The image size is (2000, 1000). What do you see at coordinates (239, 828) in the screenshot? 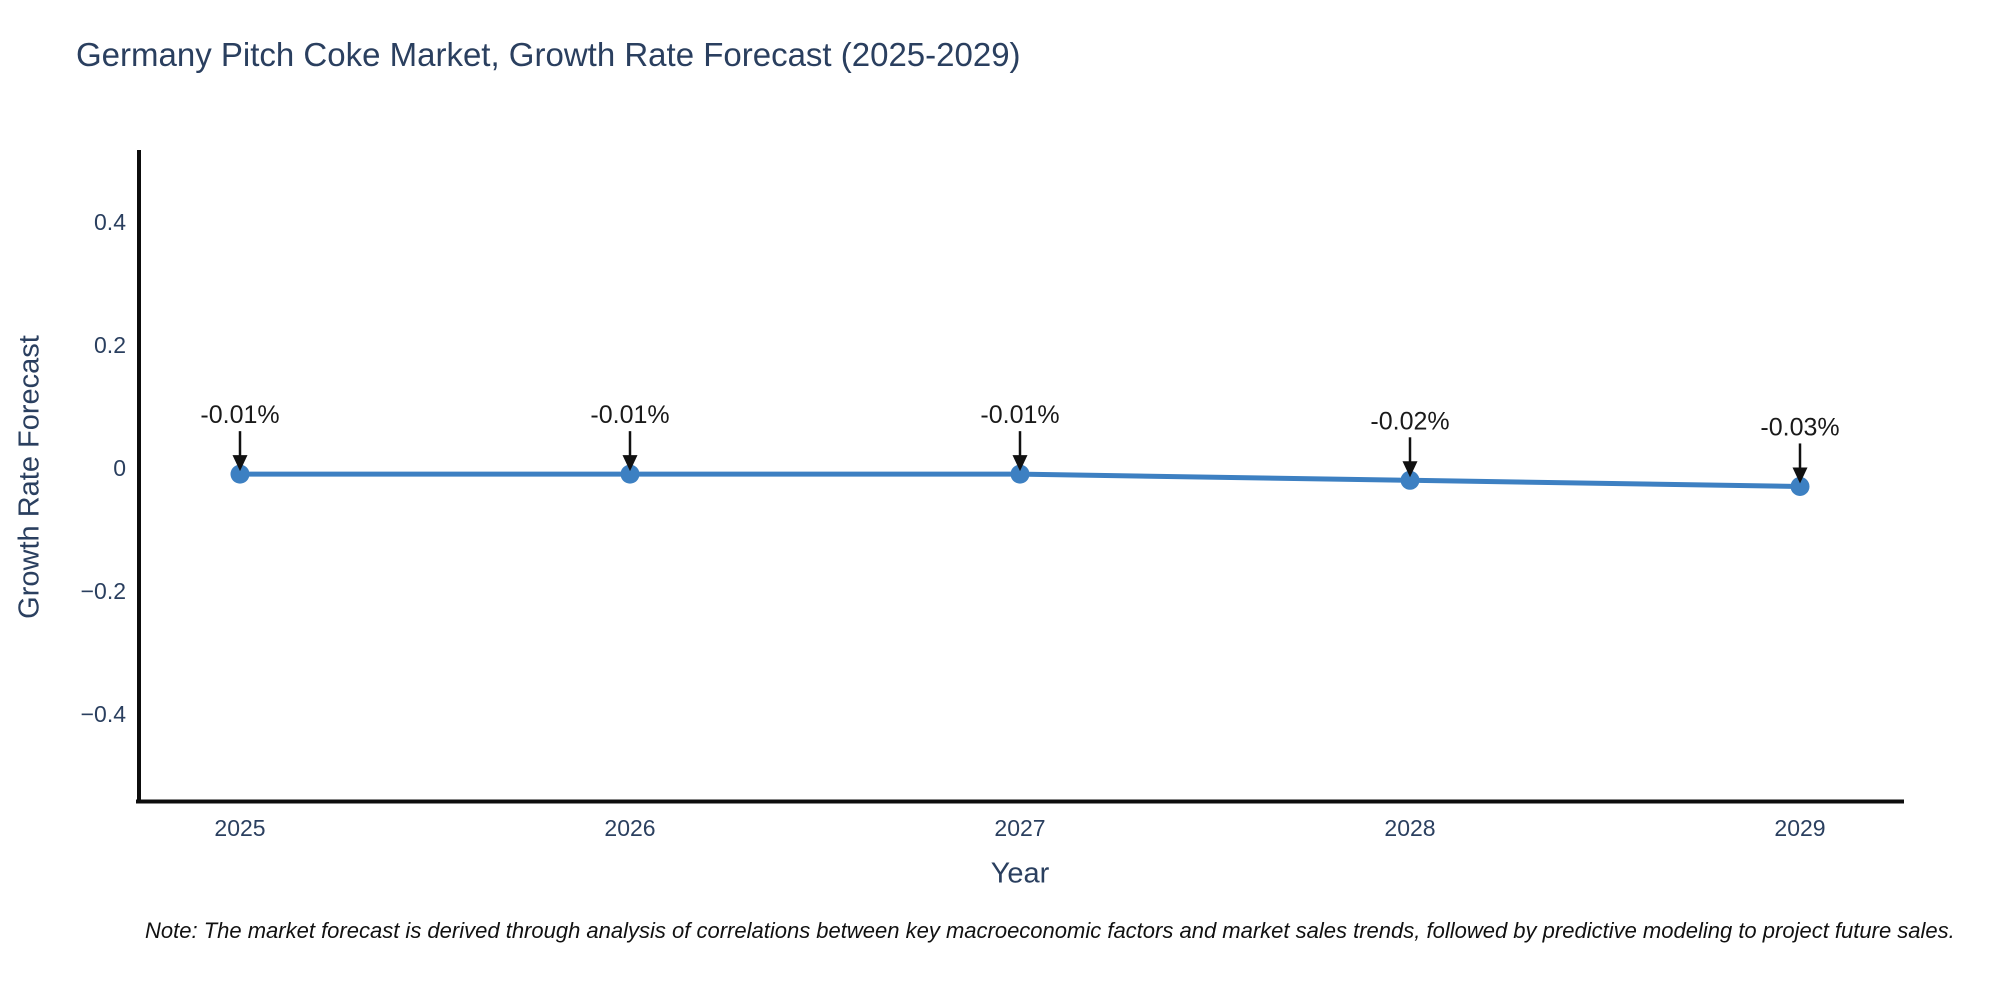
I see `x-tick-label: 2025` at bounding box center [239, 828].